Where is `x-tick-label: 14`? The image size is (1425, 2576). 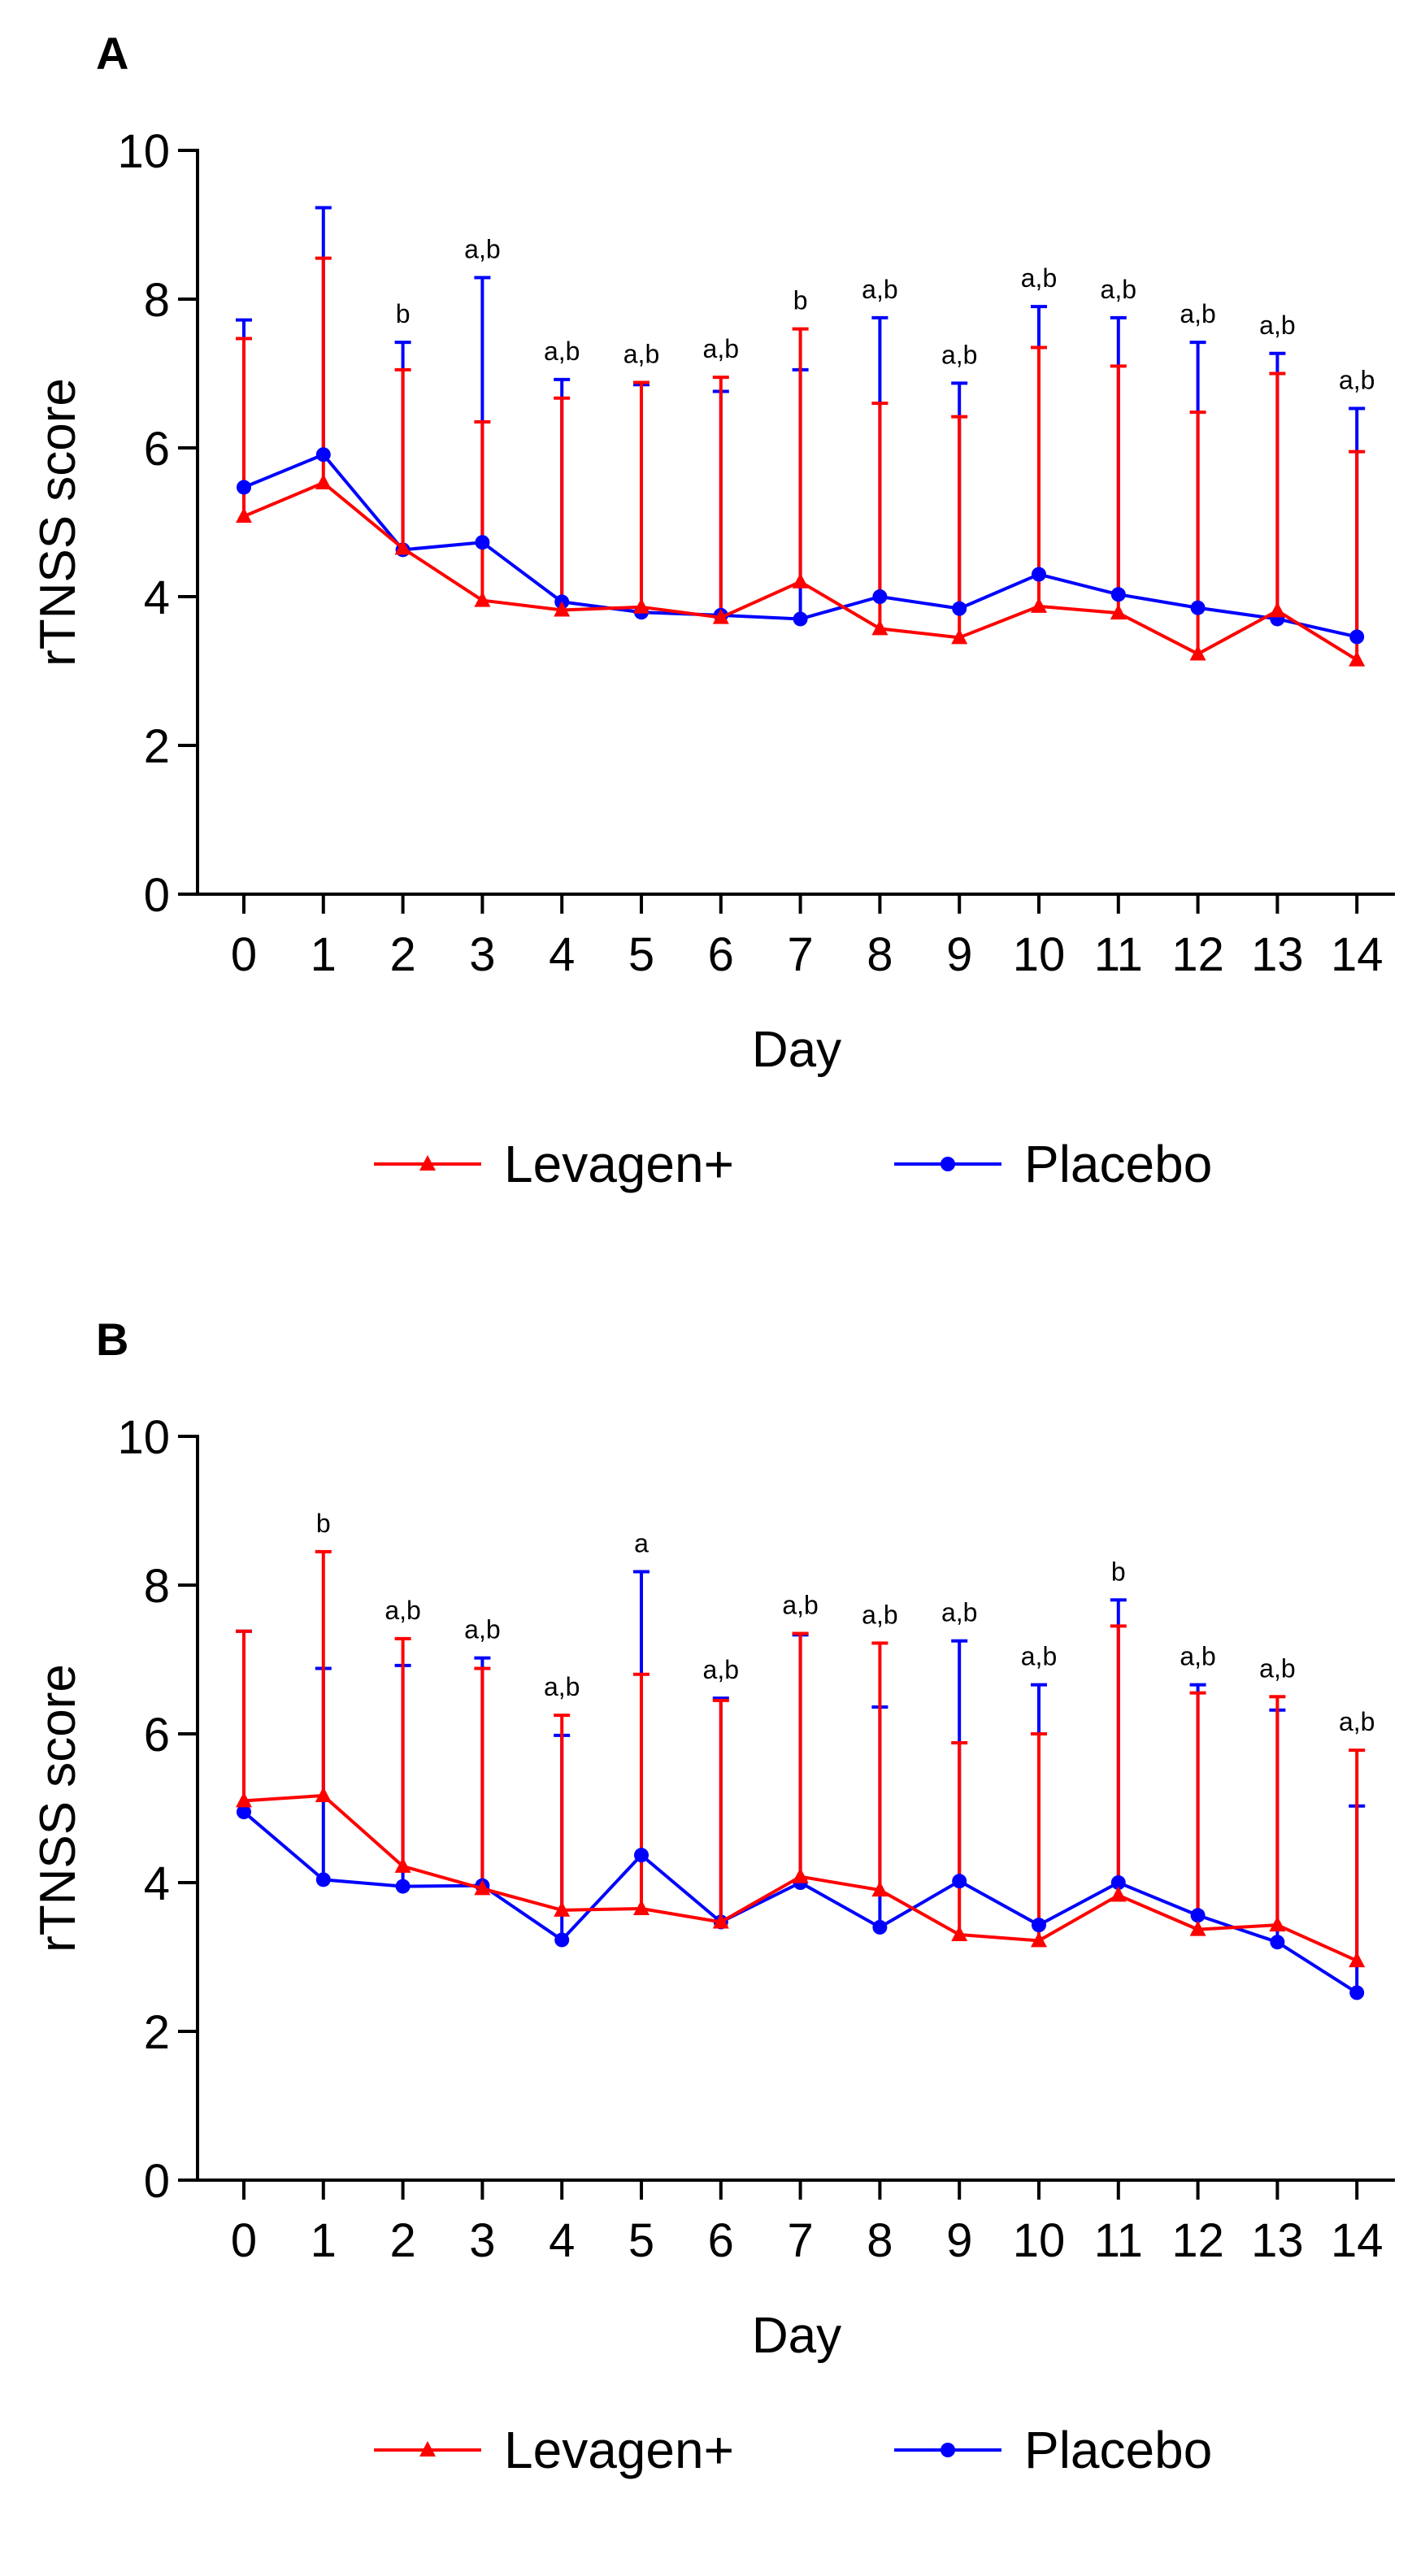
x-tick-label: 14 is located at coordinates (1357, 954).